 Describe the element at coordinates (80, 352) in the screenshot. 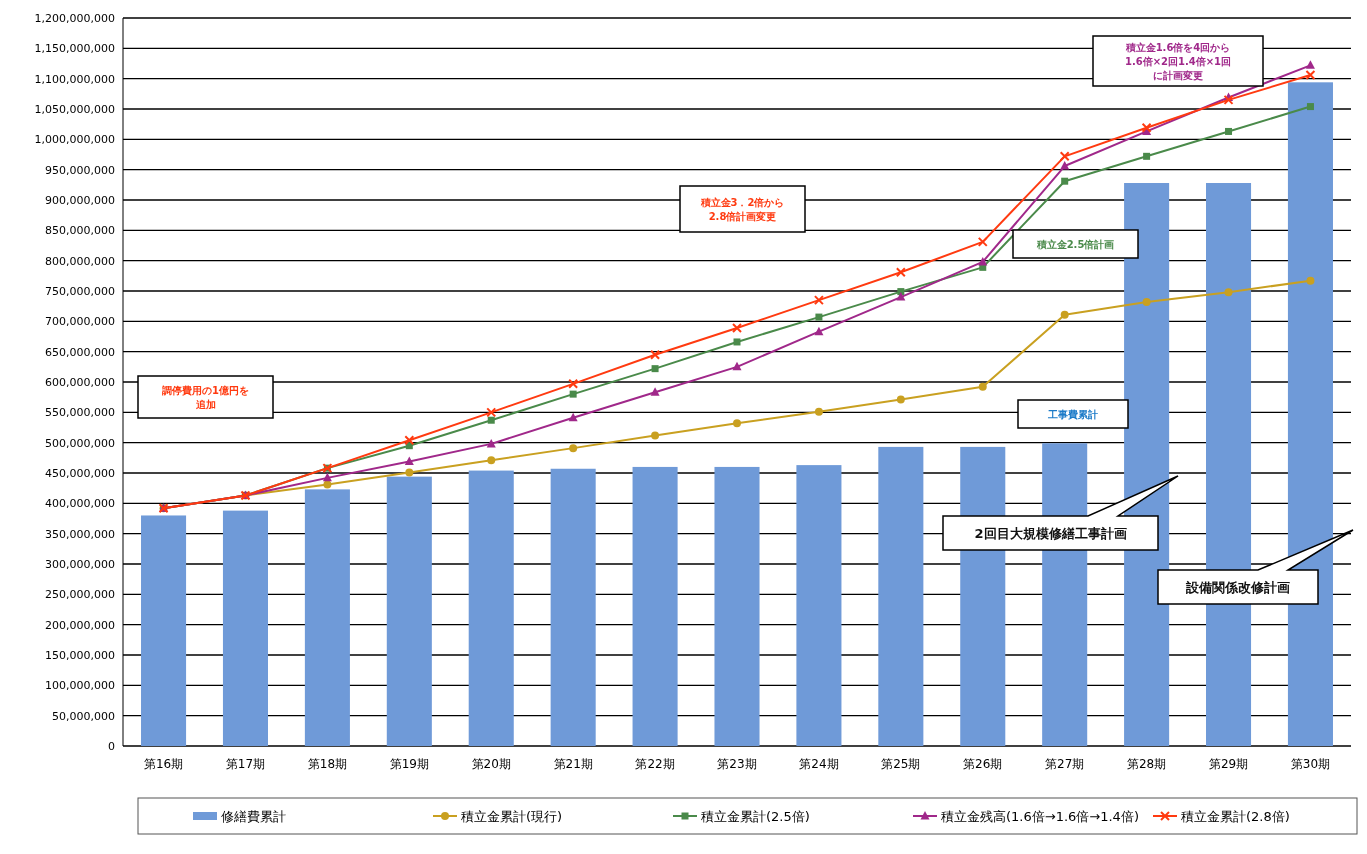

I see `y-tick-label: 650,000,000` at that location.